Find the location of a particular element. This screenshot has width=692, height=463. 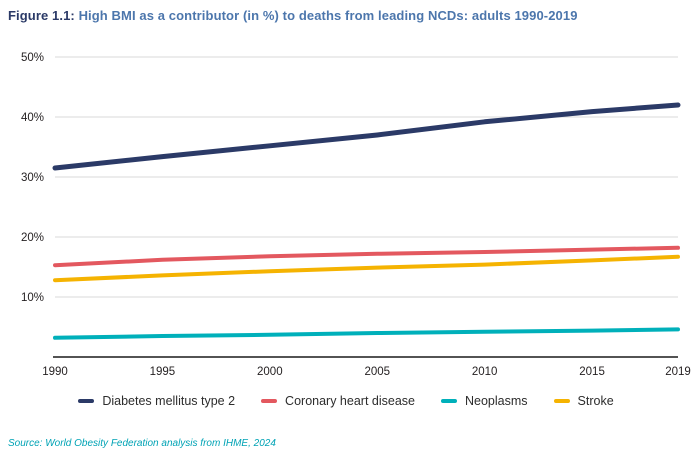

y-tick-label: 20% is located at coordinates (32, 238).